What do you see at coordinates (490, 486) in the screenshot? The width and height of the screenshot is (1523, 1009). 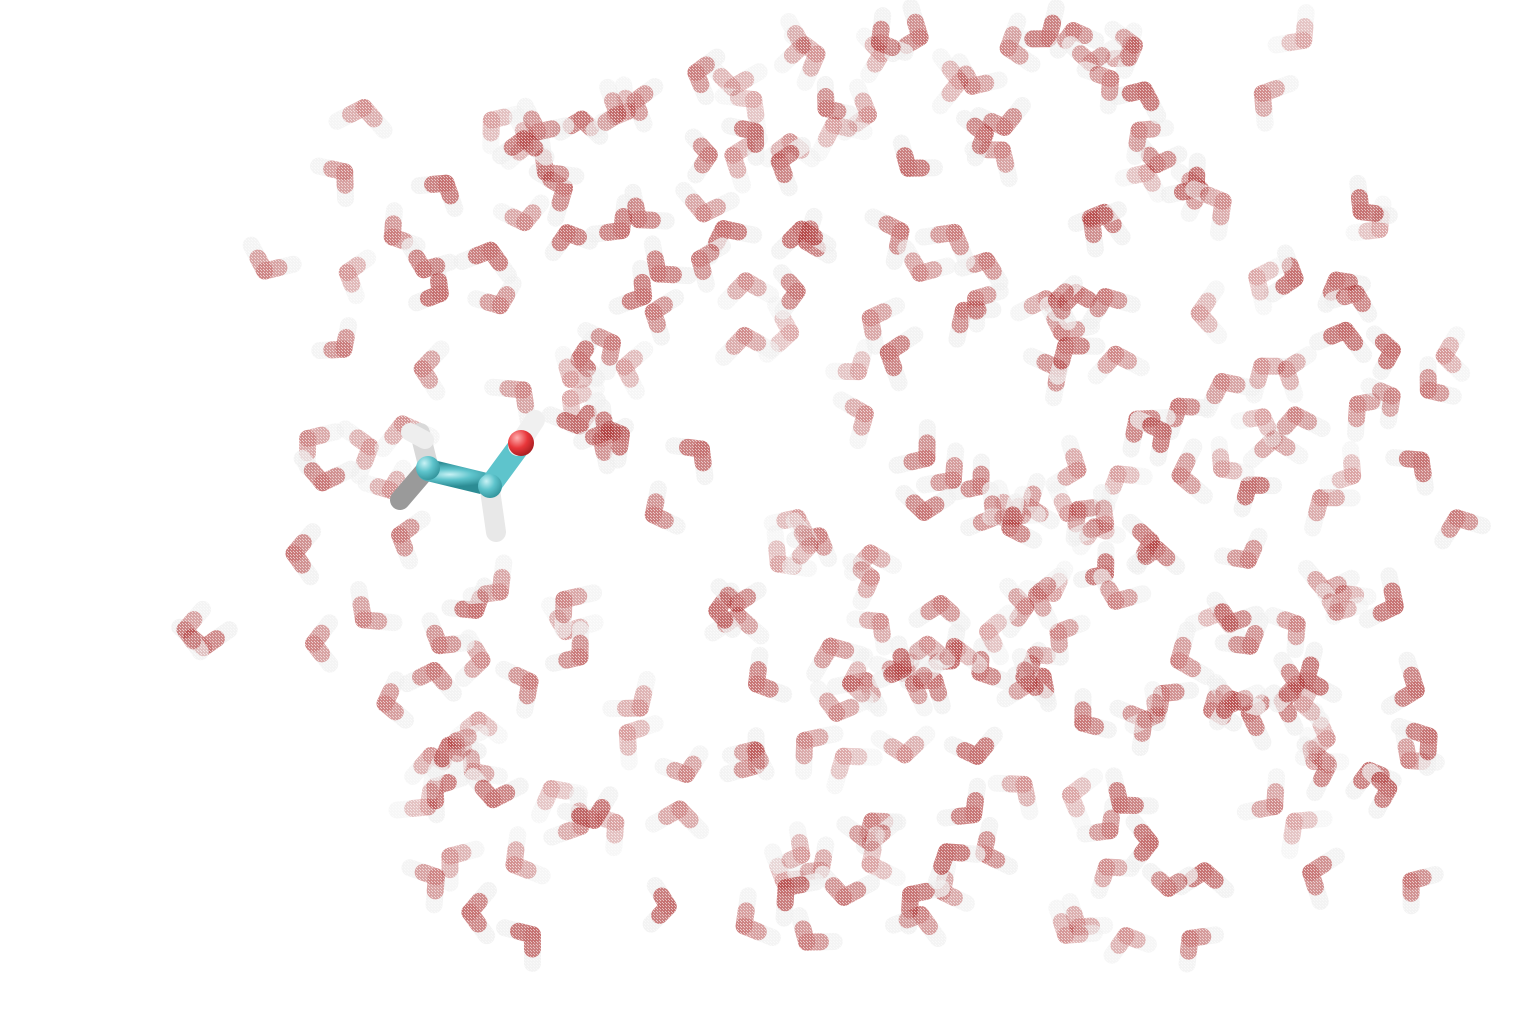 I see `carbon-atom` at bounding box center [490, 486].